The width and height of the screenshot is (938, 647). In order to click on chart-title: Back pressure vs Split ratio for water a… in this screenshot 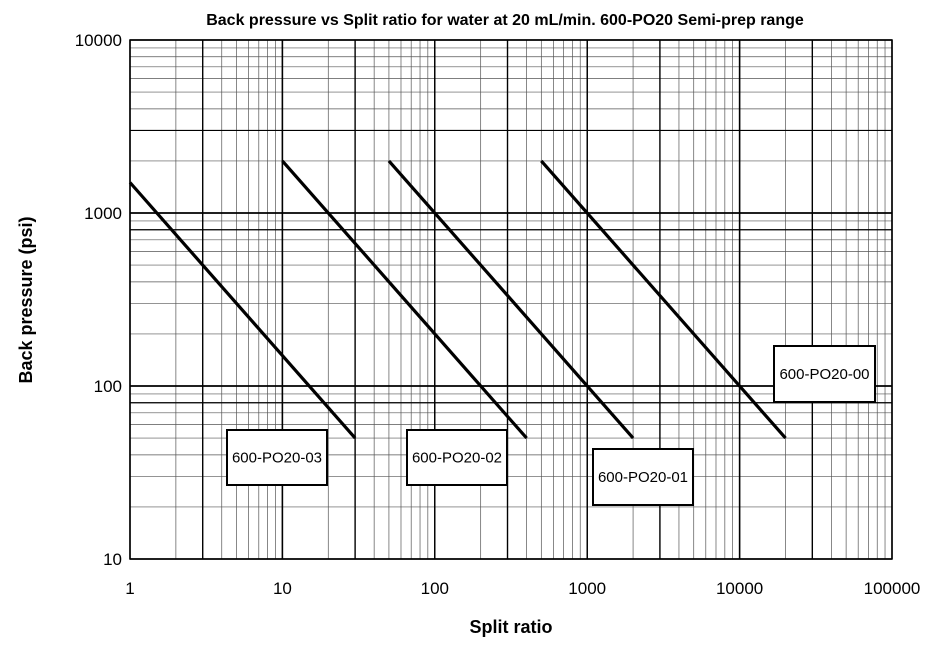, I will do `click(505, 20)`.